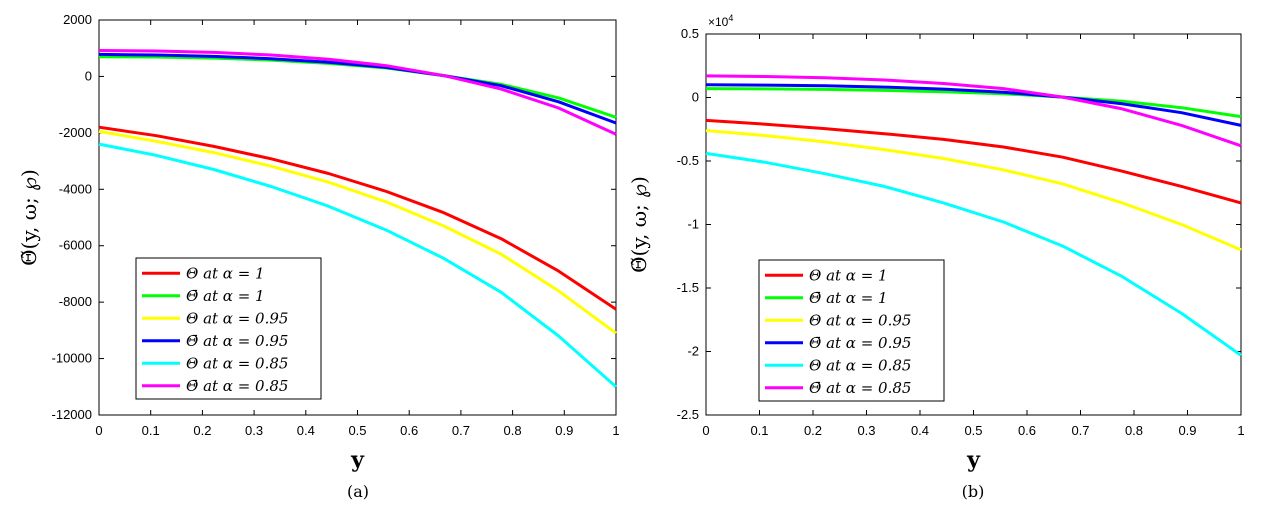  I want to click on y-exponent-power: 4, so click(730, 18).